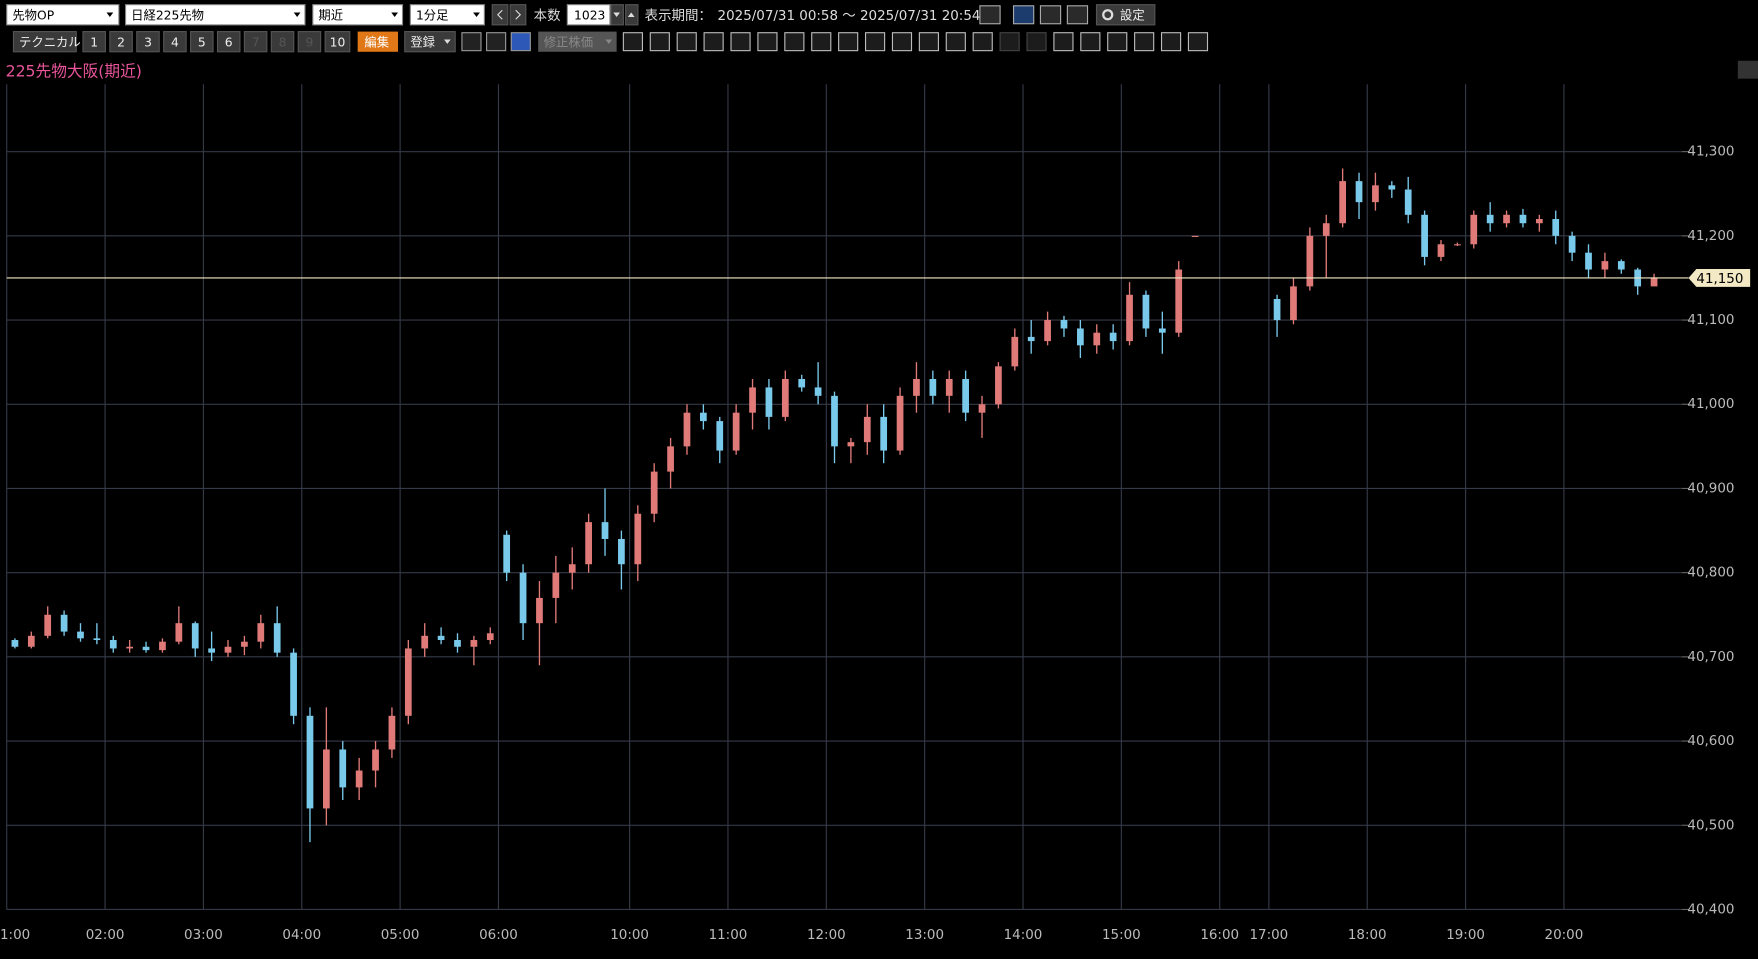 The height and width of the screenshot is (959, 1758). What do you see at coordinates (203, 935) in the screenshot?
I see `x-tick-label: 03:00` at bounding box center [203, 935].